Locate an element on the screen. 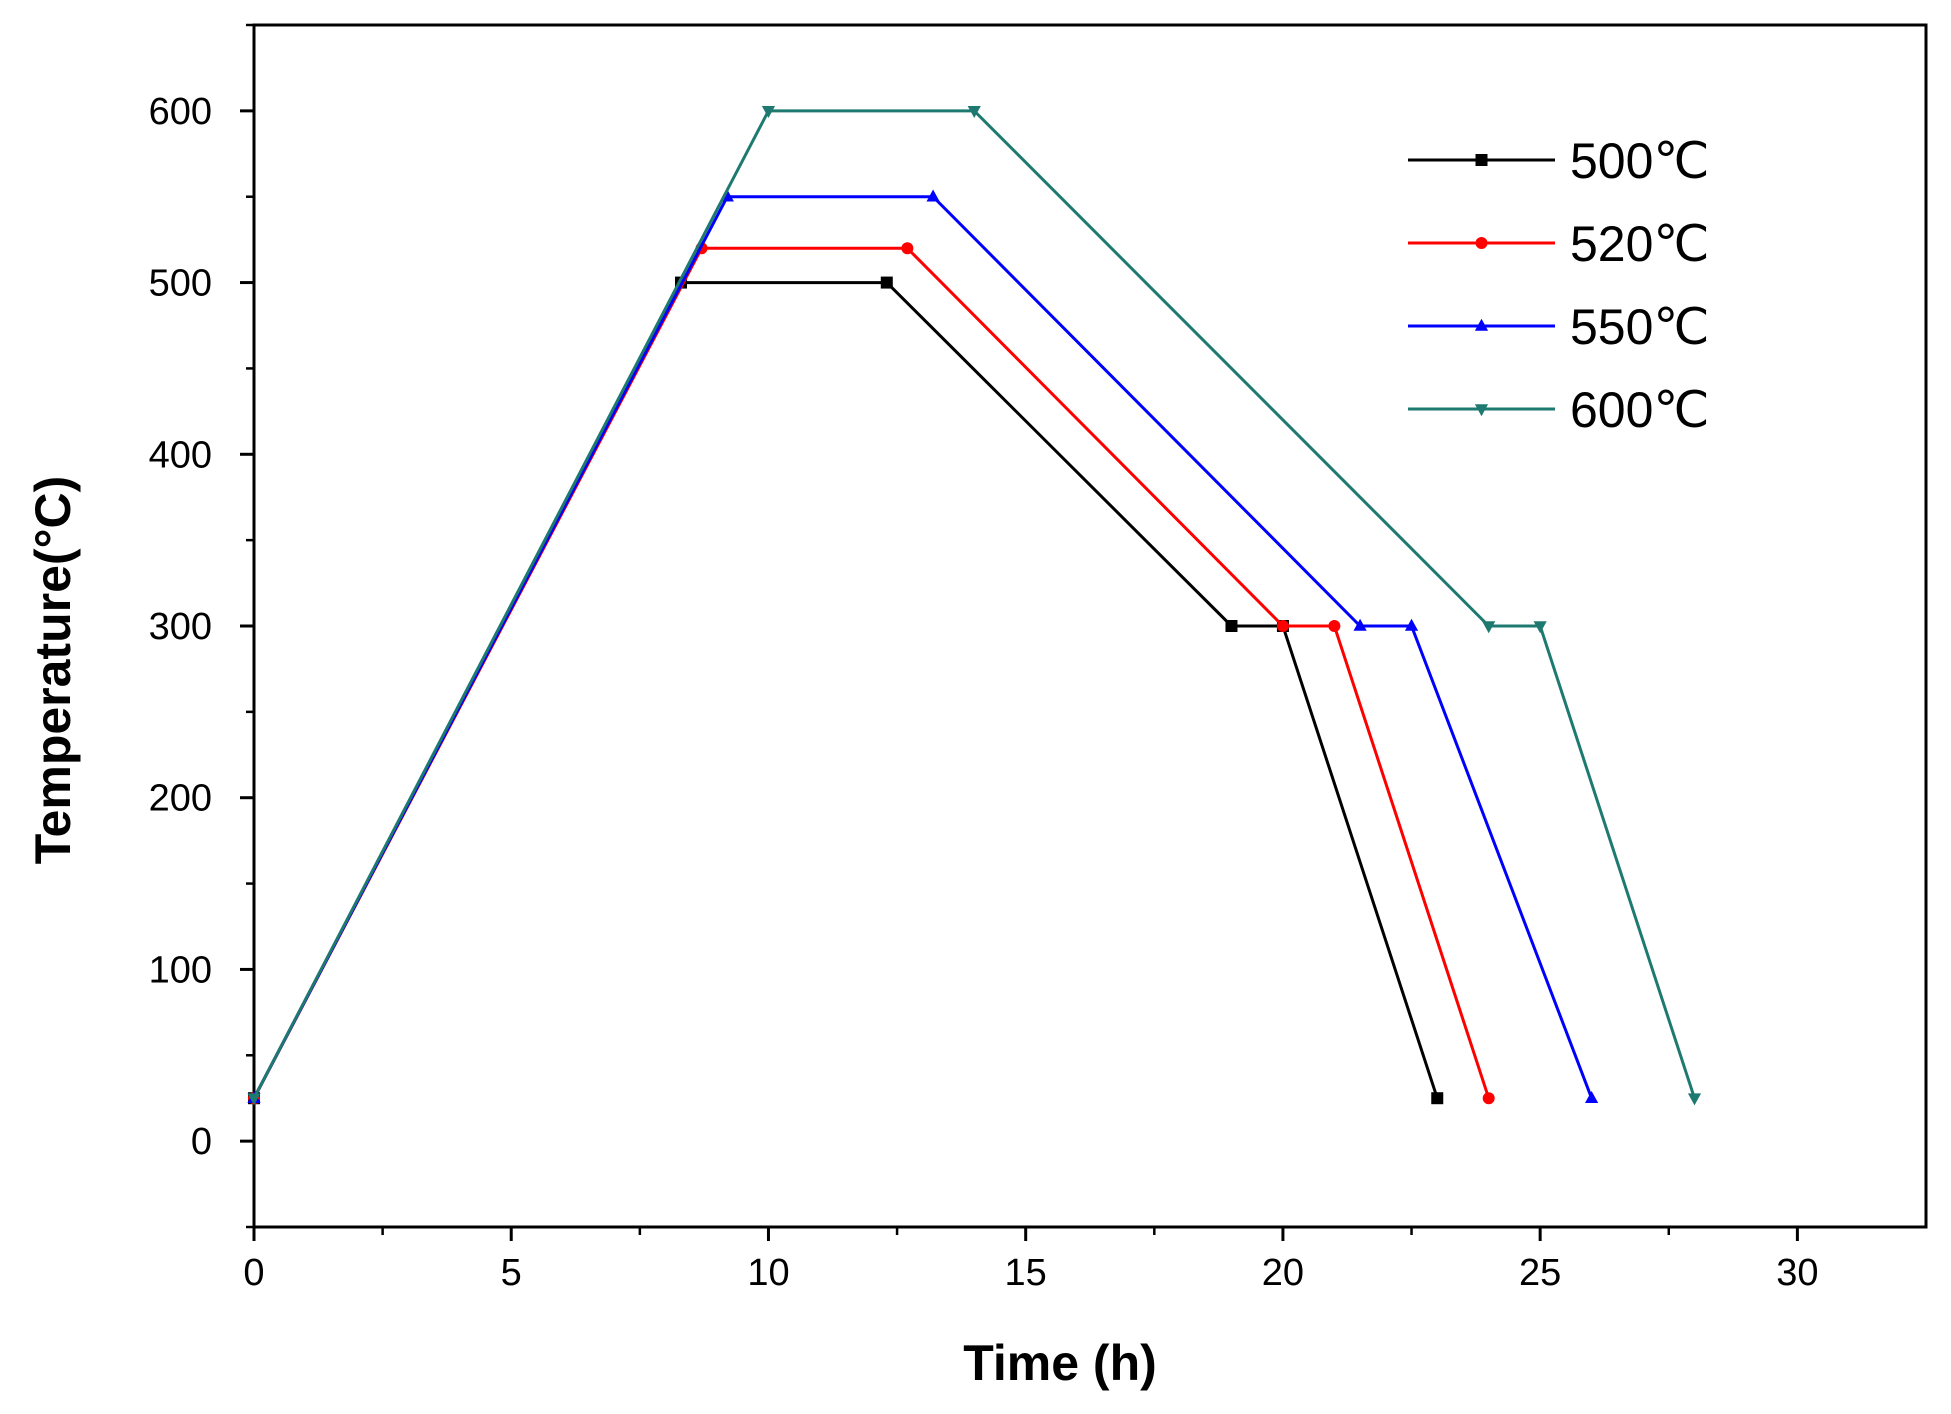 The image size is (1951, 1414). legend-label-0: 500℃ is located at coordinates (1640, 161).